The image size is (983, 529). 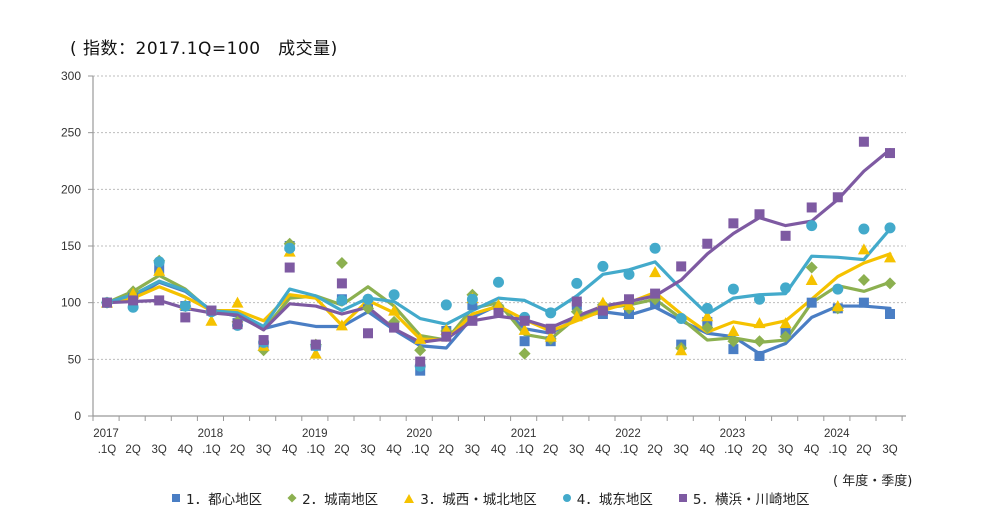 I want to click on y-tick-label: 150, so click(x=71, y=246).